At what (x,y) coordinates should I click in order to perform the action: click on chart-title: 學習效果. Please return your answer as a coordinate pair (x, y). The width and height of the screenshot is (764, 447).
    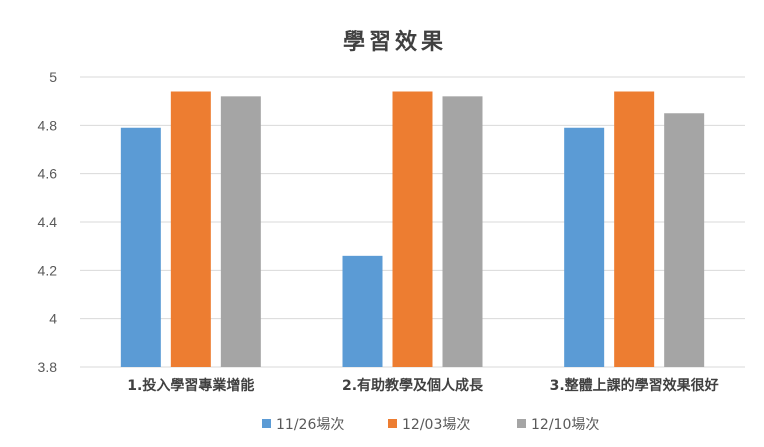
    Looking at the image, I should click on (395, 42).